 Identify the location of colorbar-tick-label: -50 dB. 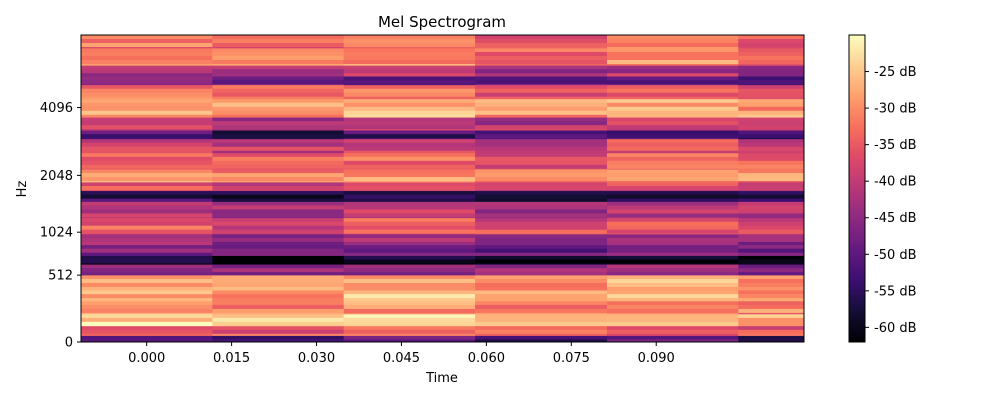
(895, 255).